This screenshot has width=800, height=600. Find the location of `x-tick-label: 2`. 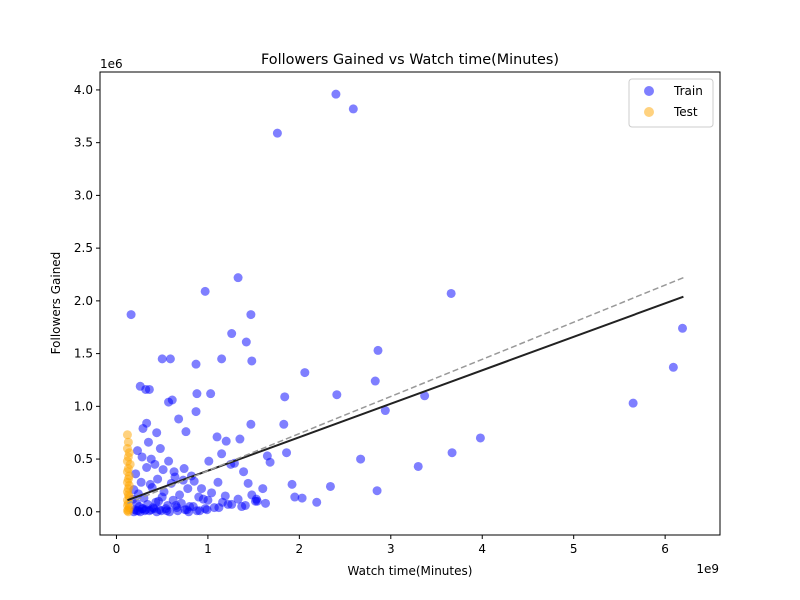

x-tick-label: 2 is located at coordinates (300, 549).